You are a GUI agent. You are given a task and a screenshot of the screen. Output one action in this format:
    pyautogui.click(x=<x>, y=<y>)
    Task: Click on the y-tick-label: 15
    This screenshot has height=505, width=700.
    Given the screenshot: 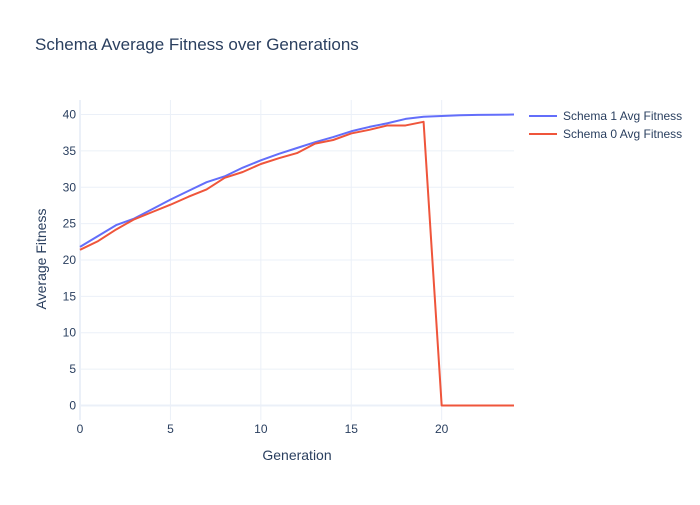 What is the action you would take?
    pyautogui.click(x=70, y=296)
    